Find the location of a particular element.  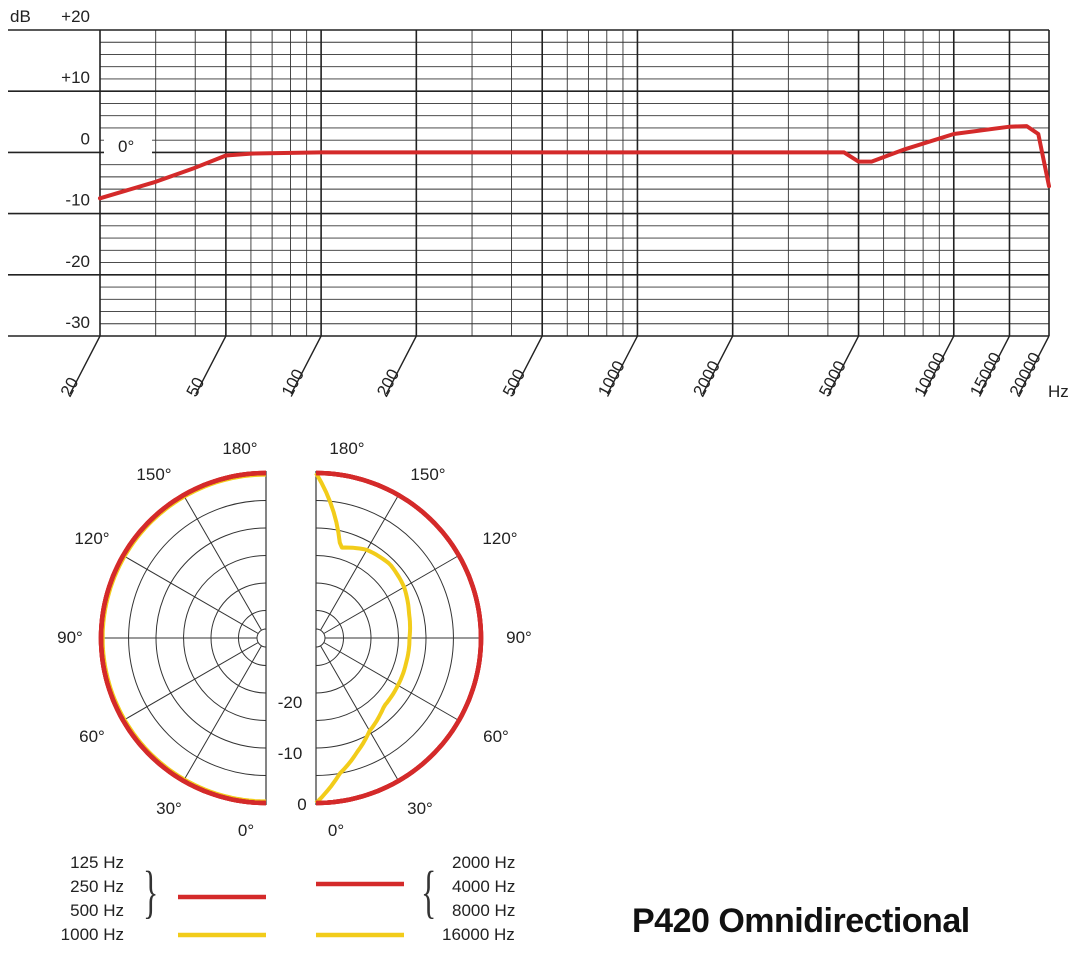

y-tick-label: -20 is located at coordinates (77, 261).